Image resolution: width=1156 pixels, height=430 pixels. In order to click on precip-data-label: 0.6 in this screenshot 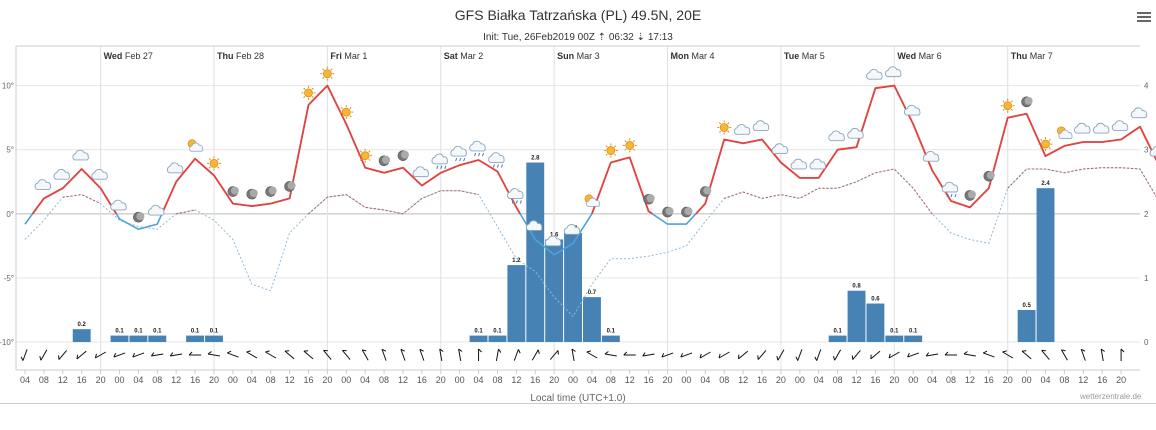, I will do `click(875, 300)`.